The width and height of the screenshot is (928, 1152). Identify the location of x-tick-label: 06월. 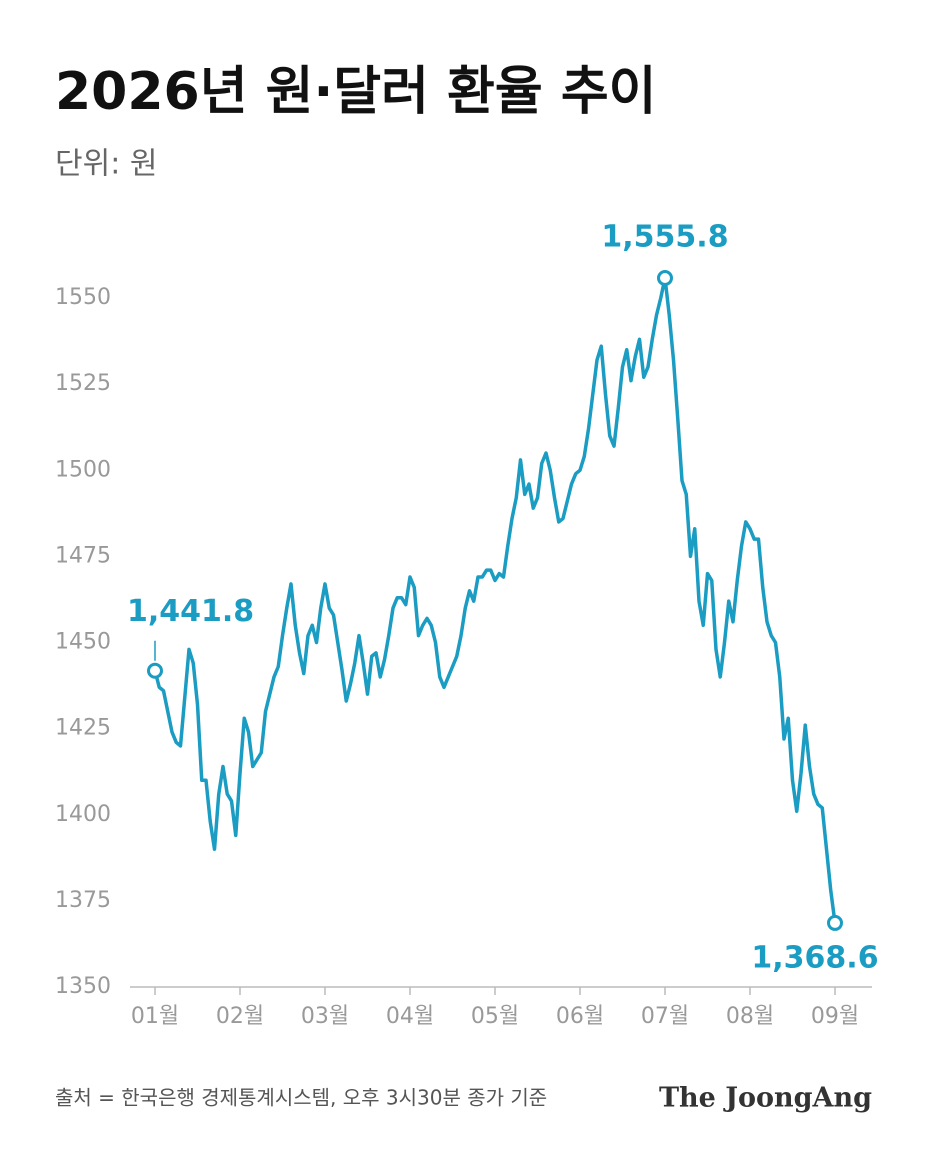
(580, 1016).